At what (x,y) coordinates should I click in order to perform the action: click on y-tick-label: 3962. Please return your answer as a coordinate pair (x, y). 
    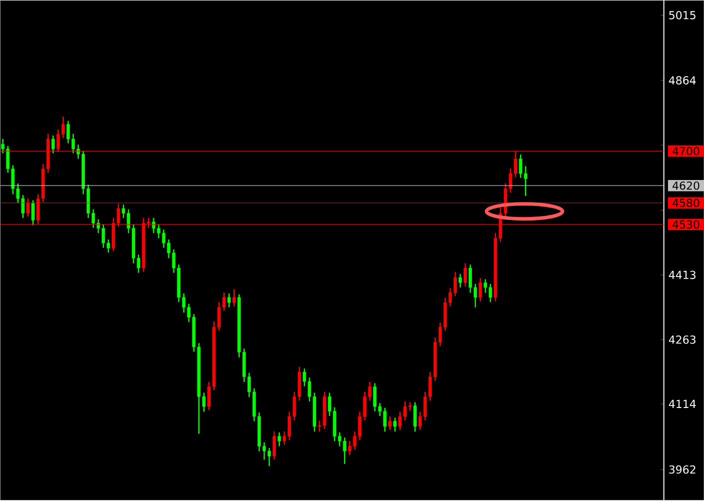
    Looking at the image, I should click on (682, 470).